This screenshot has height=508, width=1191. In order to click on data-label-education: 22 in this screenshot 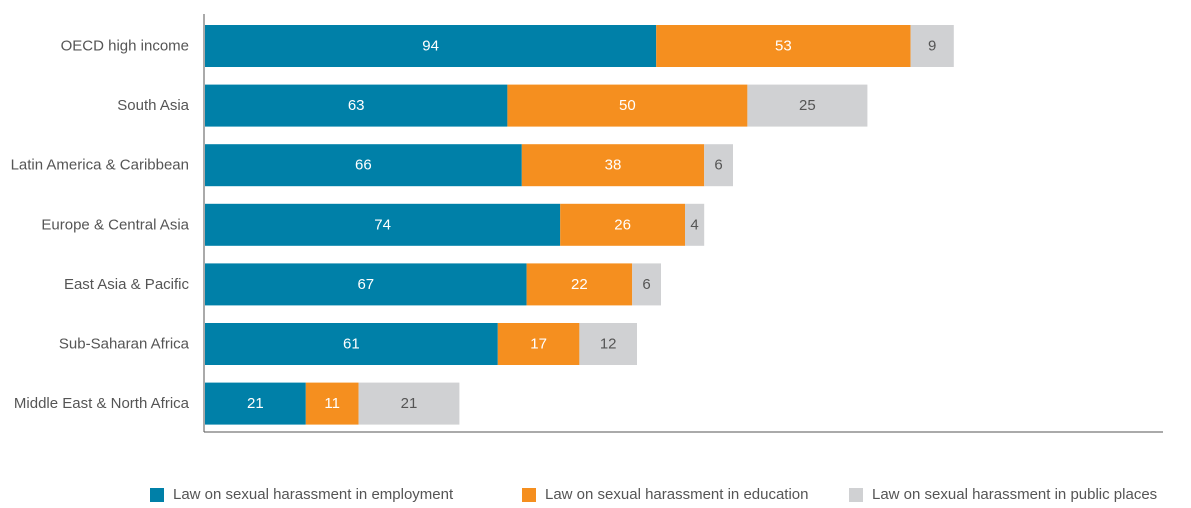, I will do `click(579, 284)`.